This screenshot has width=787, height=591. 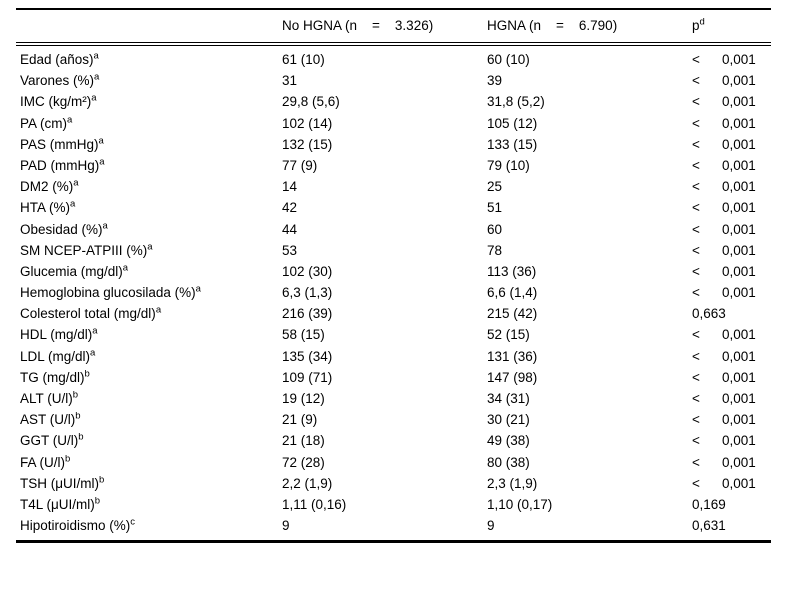 What do you see at coordinates (49, 186) in the screenshot?
I see `row-label: DM2 (%)a` at bounding box center [49, 186].